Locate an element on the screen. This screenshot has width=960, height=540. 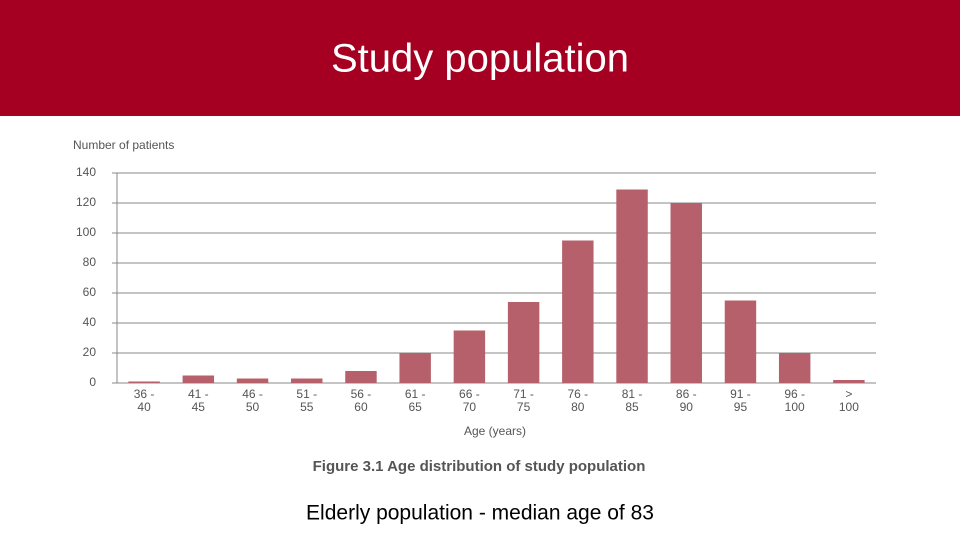
x-tick-label: 36 - 40 is located at coordinates (144, 400).